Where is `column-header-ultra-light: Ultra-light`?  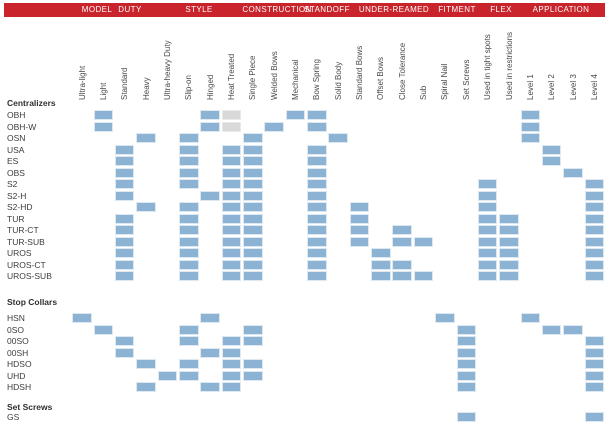
column-header-ultra-light: Ultra-light is located at coordinates (82, 82).